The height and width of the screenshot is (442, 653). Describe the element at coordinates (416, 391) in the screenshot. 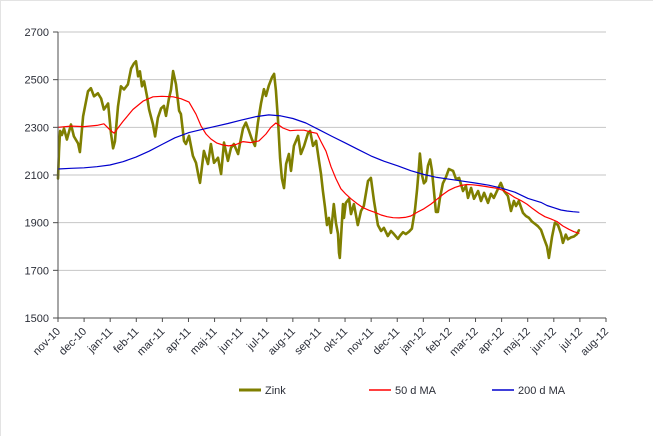

I see `legend-label: 50 d MA` at that location.